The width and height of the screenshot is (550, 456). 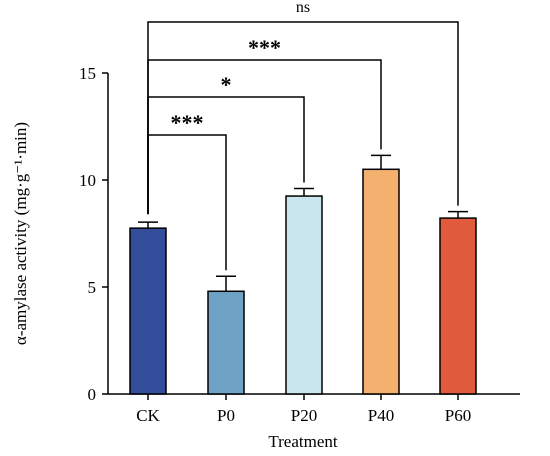 What do you see at coordinates (92, 394) in the screenshot?
I see `y-tick-label: 0` at bounding box center [92, 394].